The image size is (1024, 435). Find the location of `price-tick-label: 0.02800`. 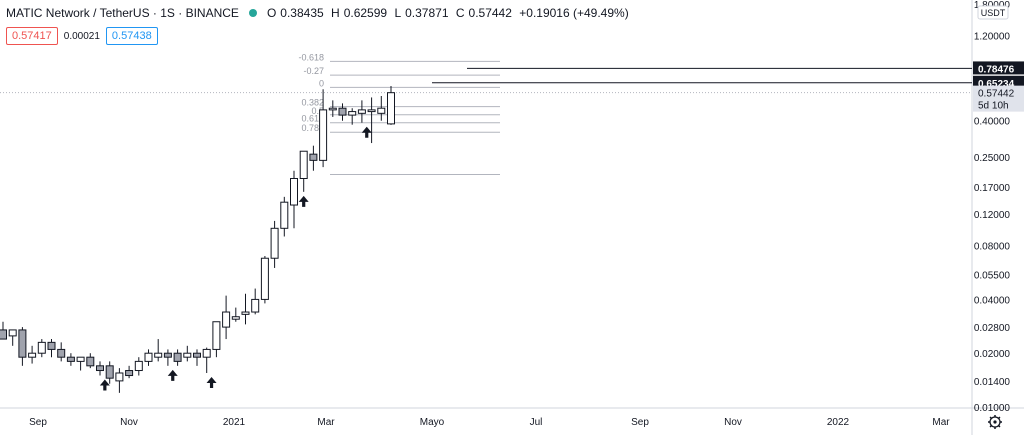

price-tick-label: 0.02800 is located at coordinates (992, 328).